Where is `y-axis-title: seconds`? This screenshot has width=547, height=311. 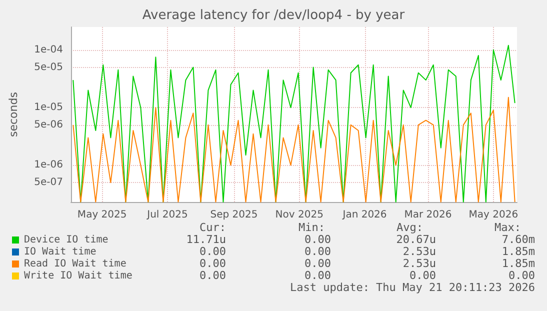 y-axis-title: seconds is located at coordinates (13, 114).